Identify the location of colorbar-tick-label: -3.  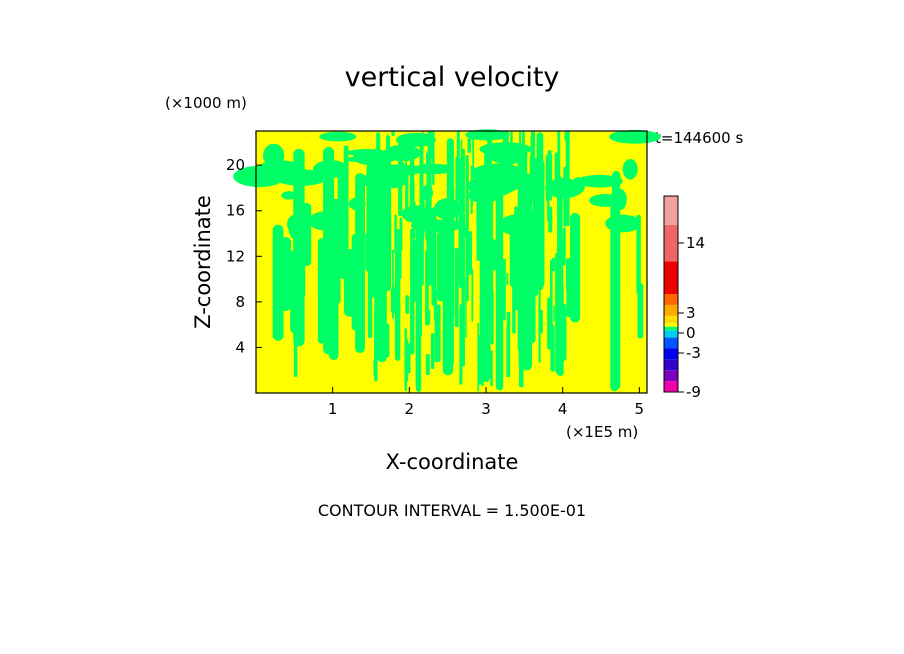
(693, 353).